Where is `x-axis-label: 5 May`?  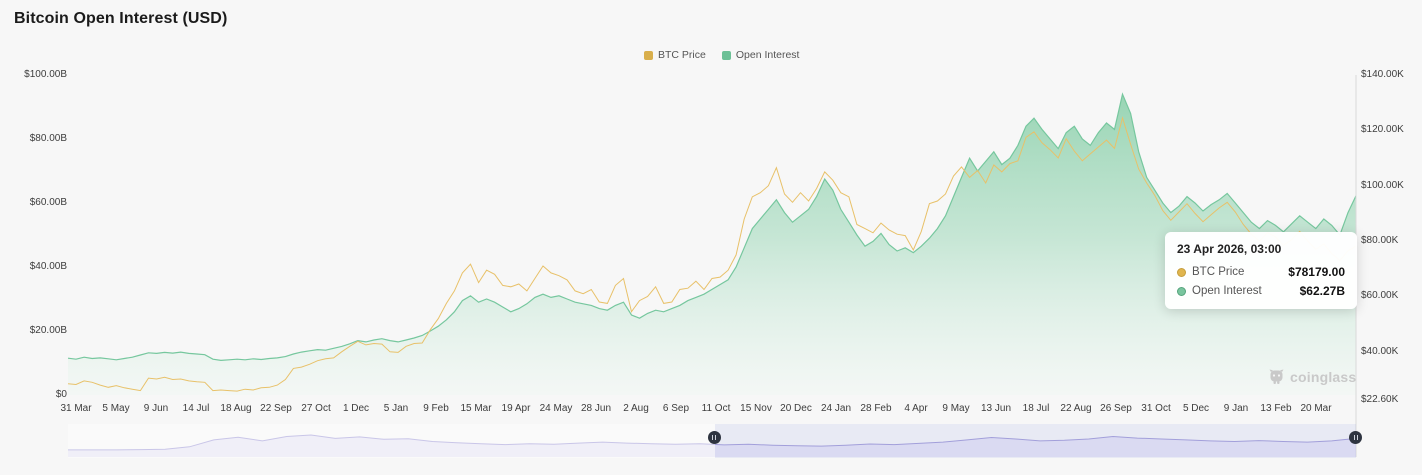
x-axis-label: 5 May is located at coordinates (116, 408).